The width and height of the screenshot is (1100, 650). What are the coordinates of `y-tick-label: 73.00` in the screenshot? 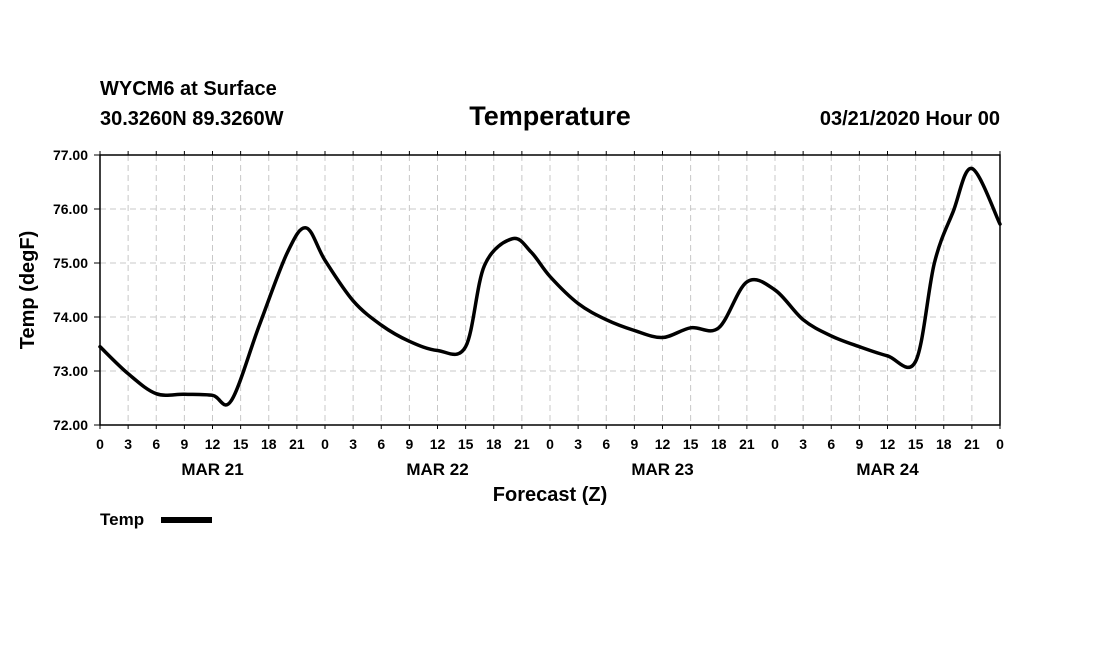 It's located at (70, 371).